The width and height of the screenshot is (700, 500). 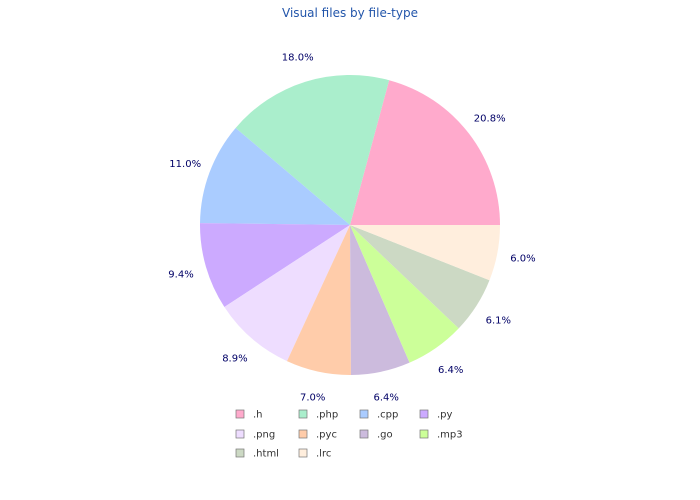 I want to click on legend-label: .go, so click(x=385, y=435).